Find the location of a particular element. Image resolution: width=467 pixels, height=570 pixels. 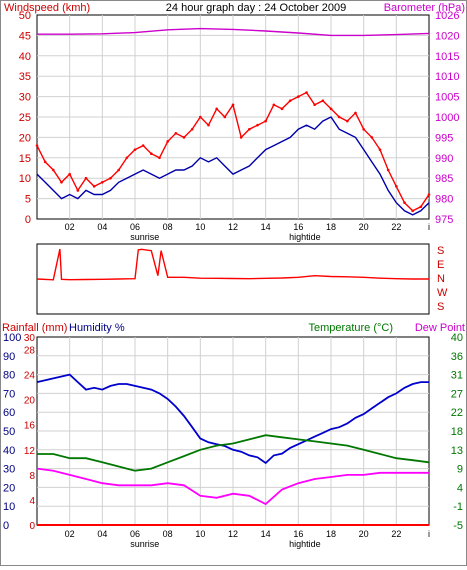

panel1-x-tick: 16 is located at coordinates (298, 227).